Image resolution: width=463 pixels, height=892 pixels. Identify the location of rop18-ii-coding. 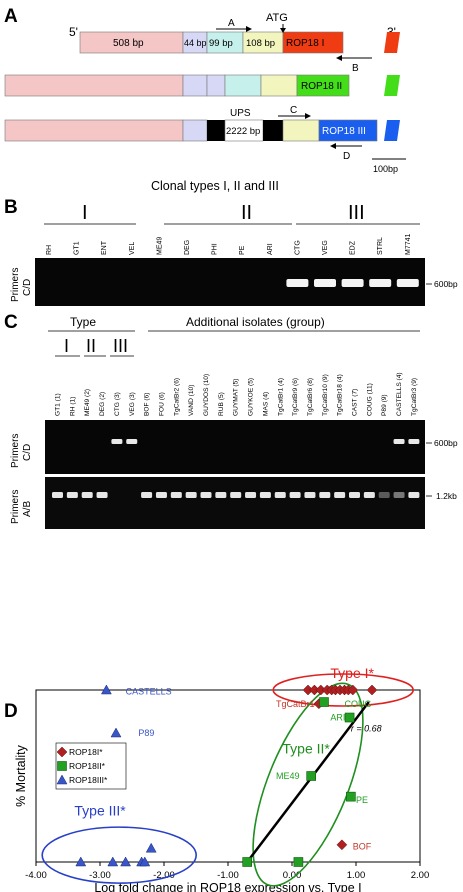
(323, 85).